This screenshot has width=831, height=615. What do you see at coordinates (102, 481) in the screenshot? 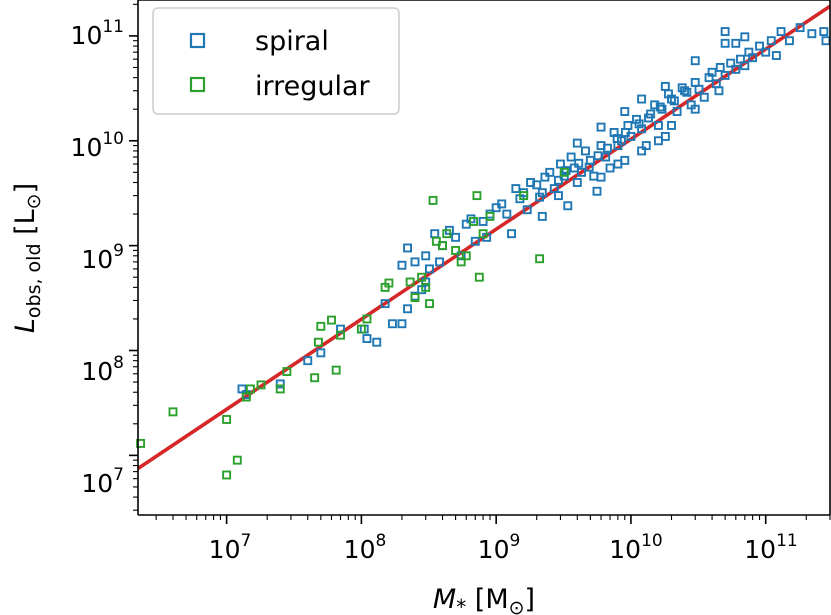
I see `y-tick-label: 10⁷` at bounding box center [102, 481].